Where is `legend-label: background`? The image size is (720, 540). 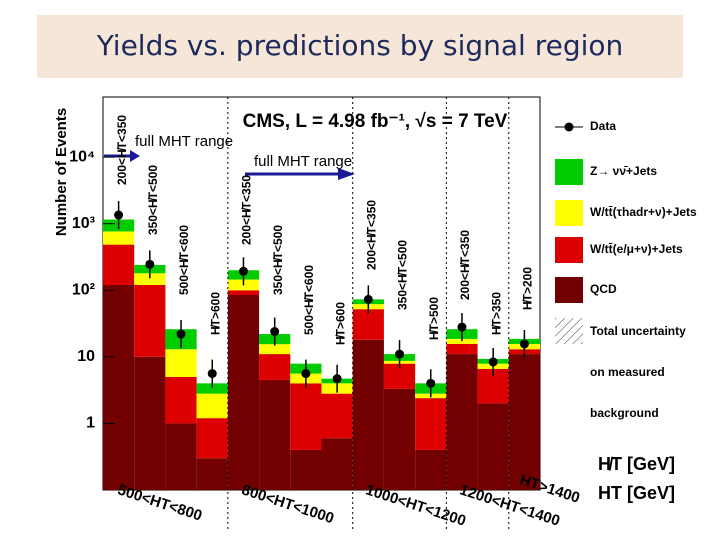 legend-label: background is located at coordinates (624, 413).